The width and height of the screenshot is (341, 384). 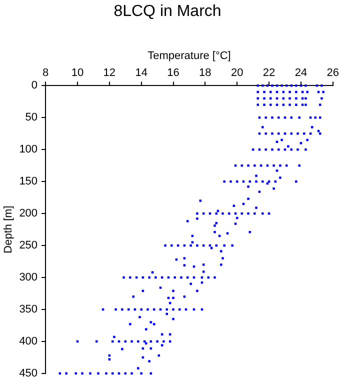 I want to click on x-tick-label: 24, so click(x=301, y=73).